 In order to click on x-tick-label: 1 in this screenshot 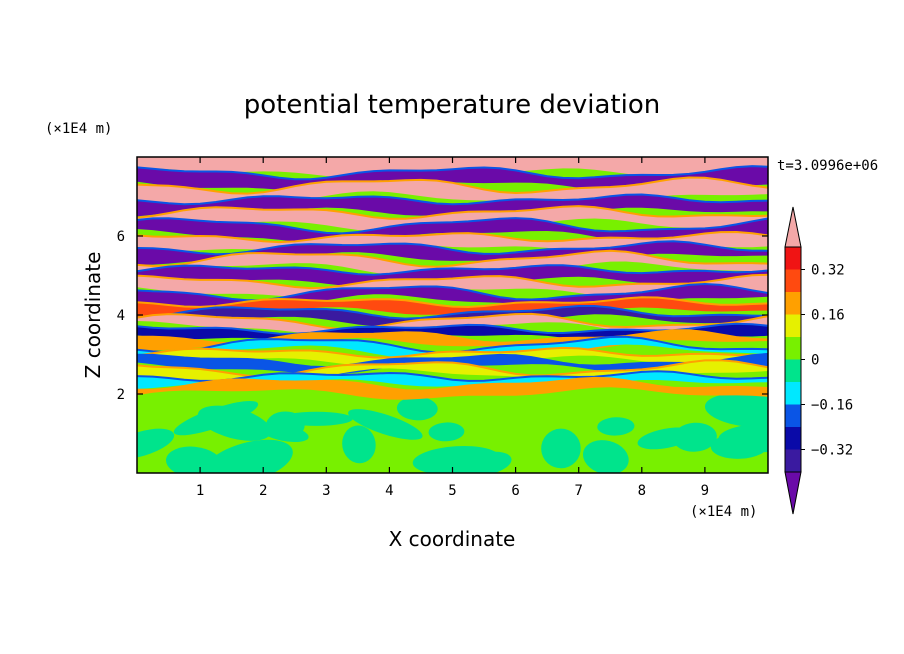, I will do `click(200, 491)`.